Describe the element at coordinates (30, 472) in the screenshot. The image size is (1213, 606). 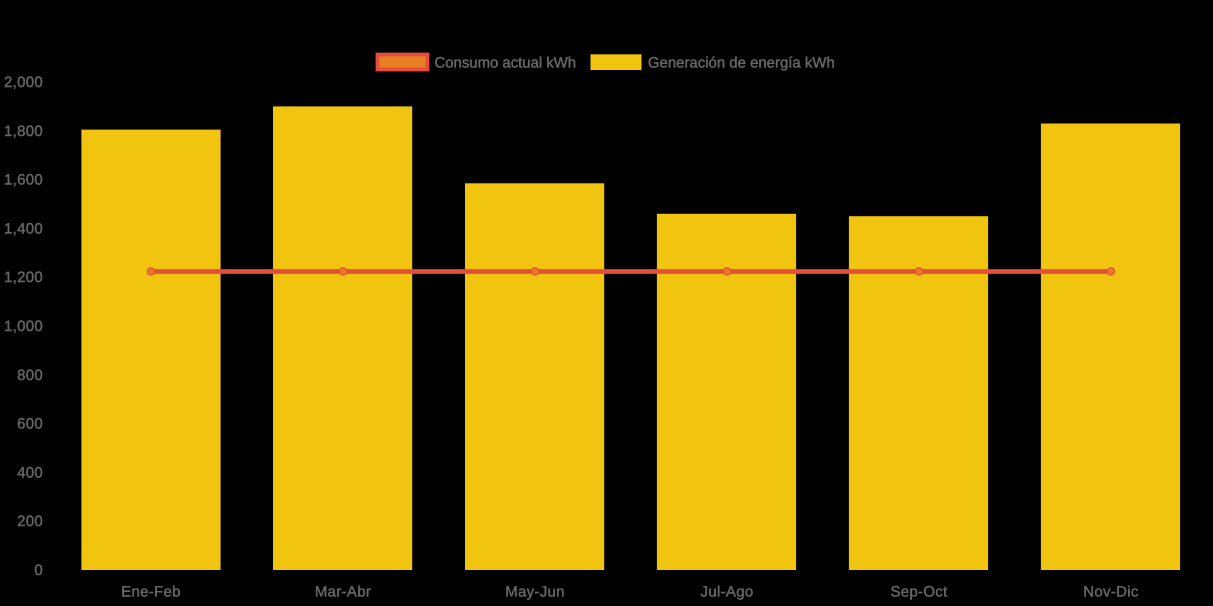
I see `svg-text: 400` at that location.